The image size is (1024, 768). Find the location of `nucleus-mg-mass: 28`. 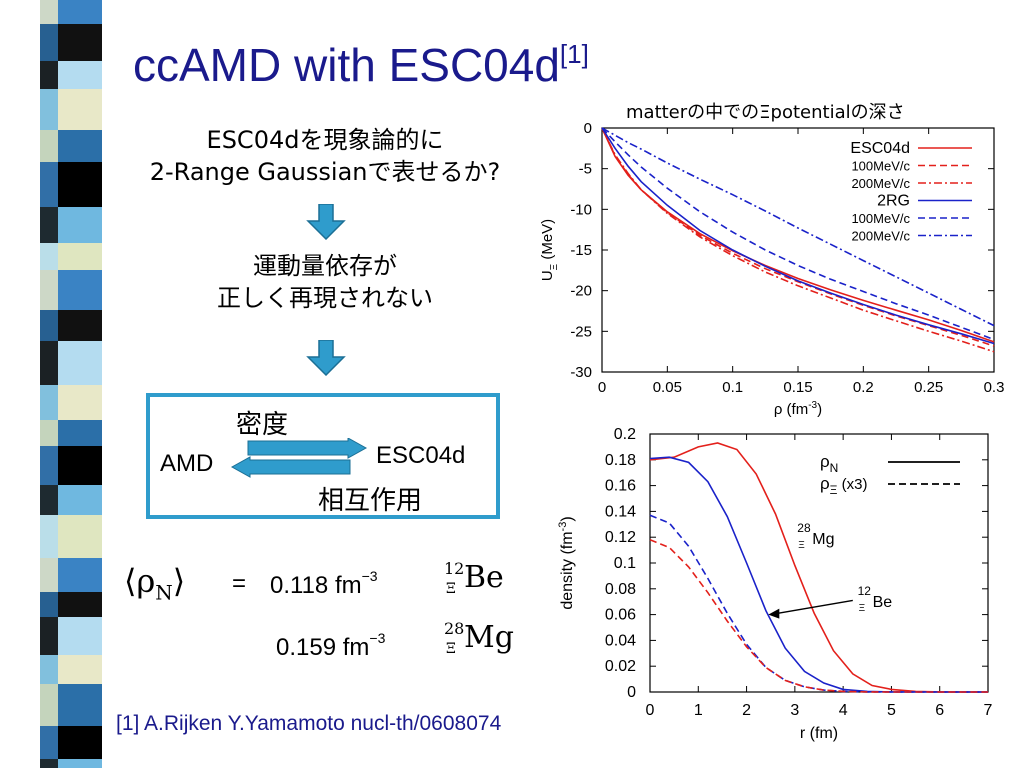

nucleus-mg-mass: 28 is located at coordinates (454, 628).